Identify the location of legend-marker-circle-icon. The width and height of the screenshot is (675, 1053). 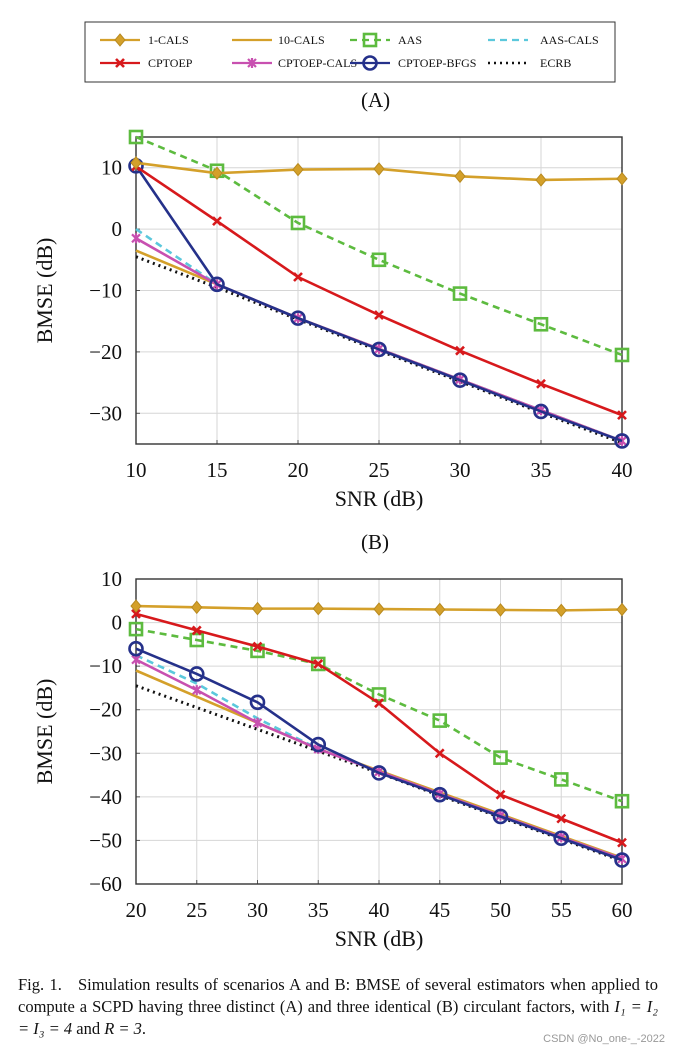
(370, 63).